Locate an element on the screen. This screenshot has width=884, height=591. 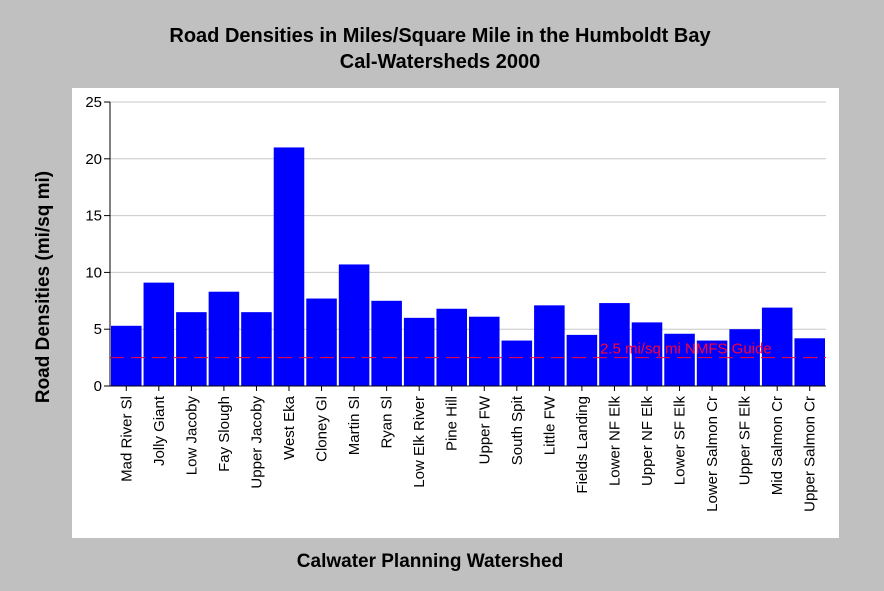
x-tick-label: Upper FW is located at coordinates (484, 429).